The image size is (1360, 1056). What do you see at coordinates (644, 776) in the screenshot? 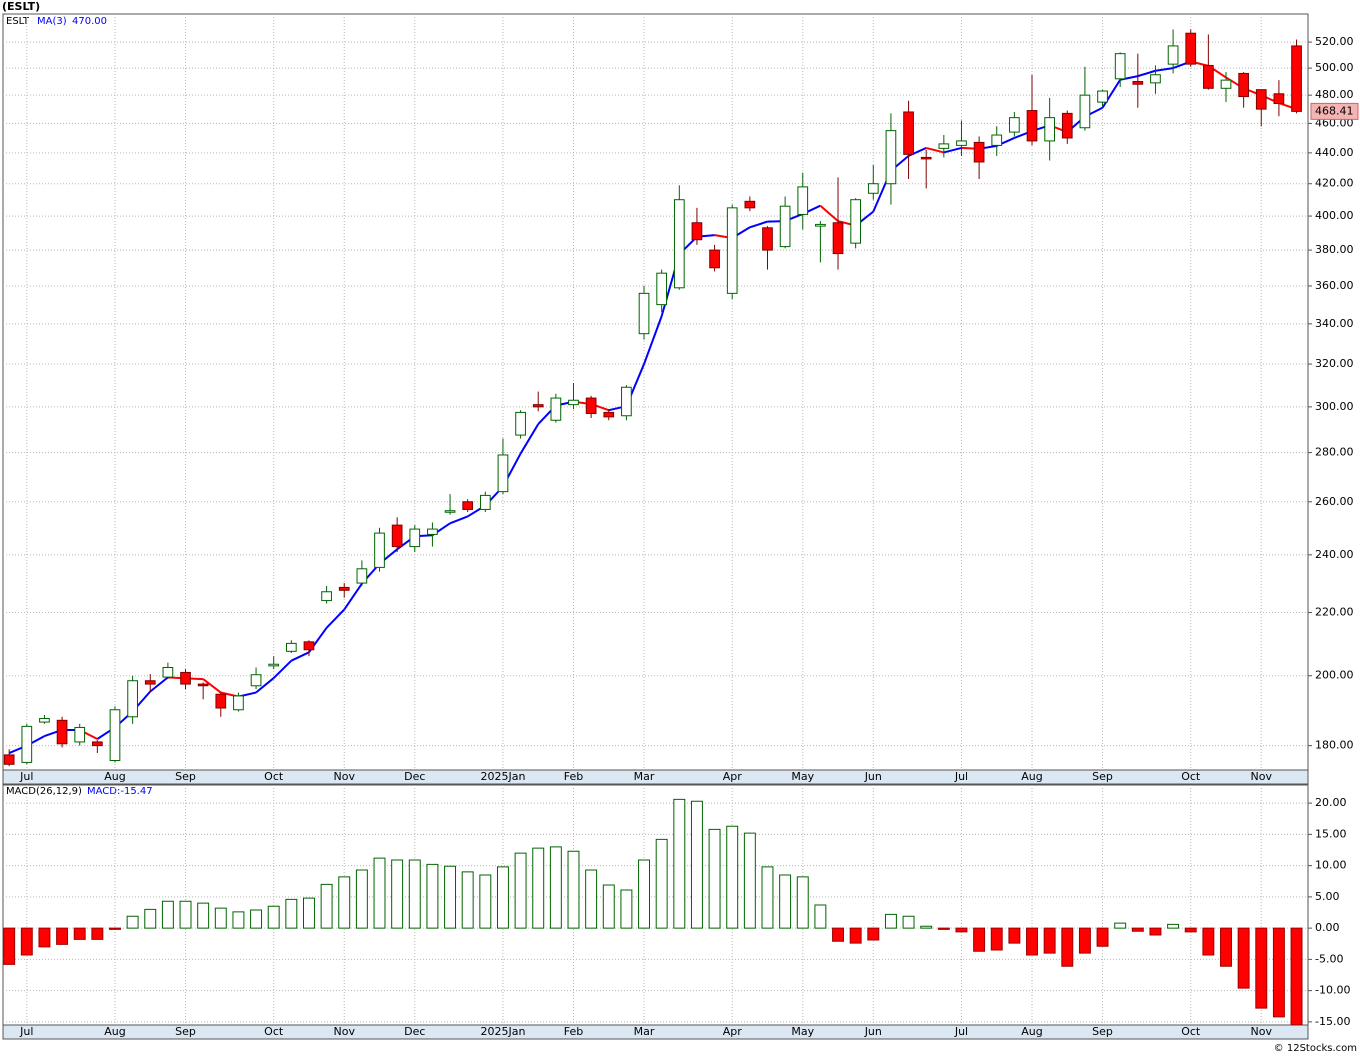
I see `x-tick-label: Mar` at bounding box center [644, 776].